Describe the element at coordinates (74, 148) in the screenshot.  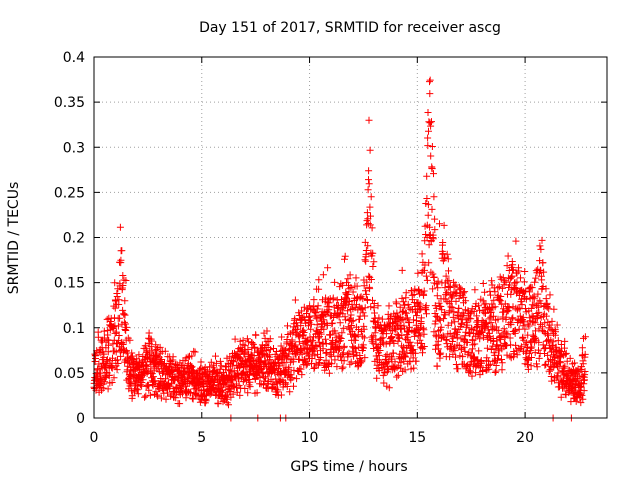
I see `y-tick-label: 0.3` at that location.